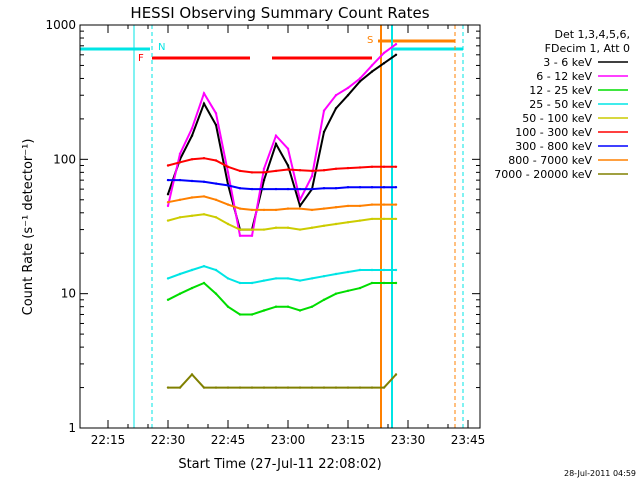  What do you see at coordinates (279, 464) in the screenshot?
I see `x-axis-label: Start Time (27-Jul-11 22:08:02)` at bounding box center [279, 464].